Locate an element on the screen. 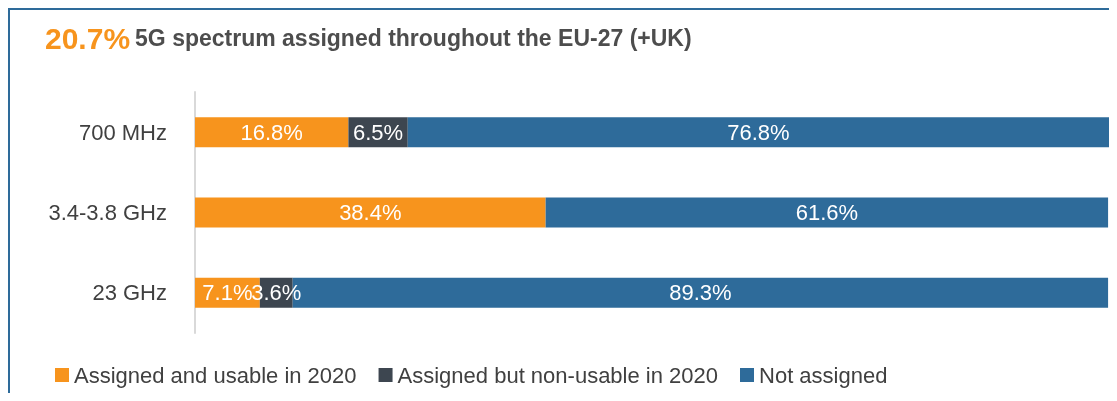 The width and height of the screenshot is (1117, 401). data-label: 89.3% is located at coordinates (700, 293).